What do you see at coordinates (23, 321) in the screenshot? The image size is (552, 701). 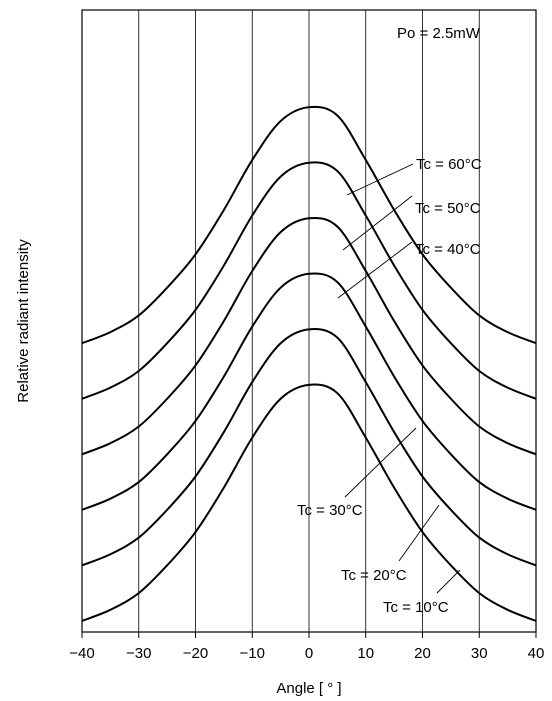 I see `y-axis-label: Relative radiant intensity` at bounding box center [23, 321].